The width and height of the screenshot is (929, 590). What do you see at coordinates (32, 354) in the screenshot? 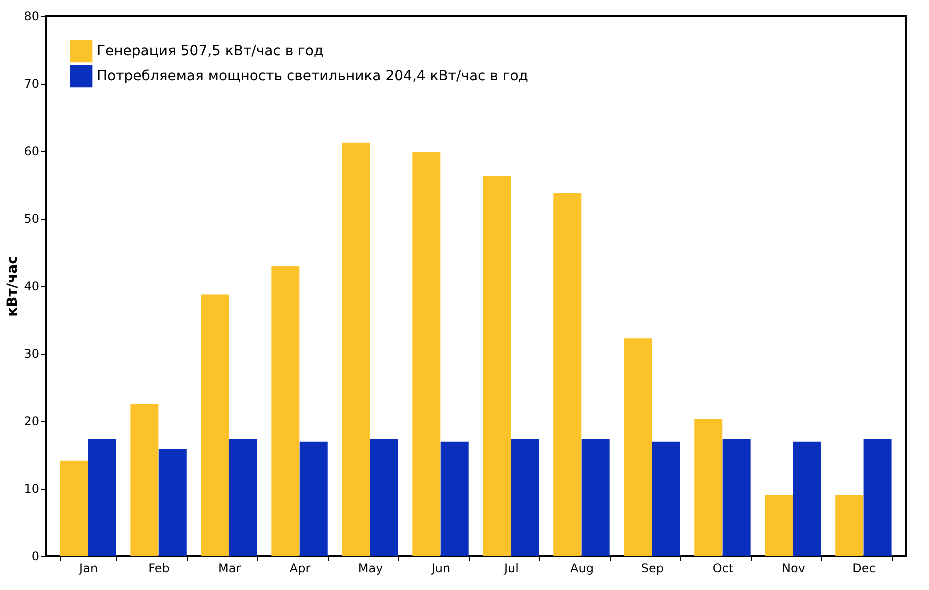
I see `y-tick-label: 30` at bounding box center [32, 354].